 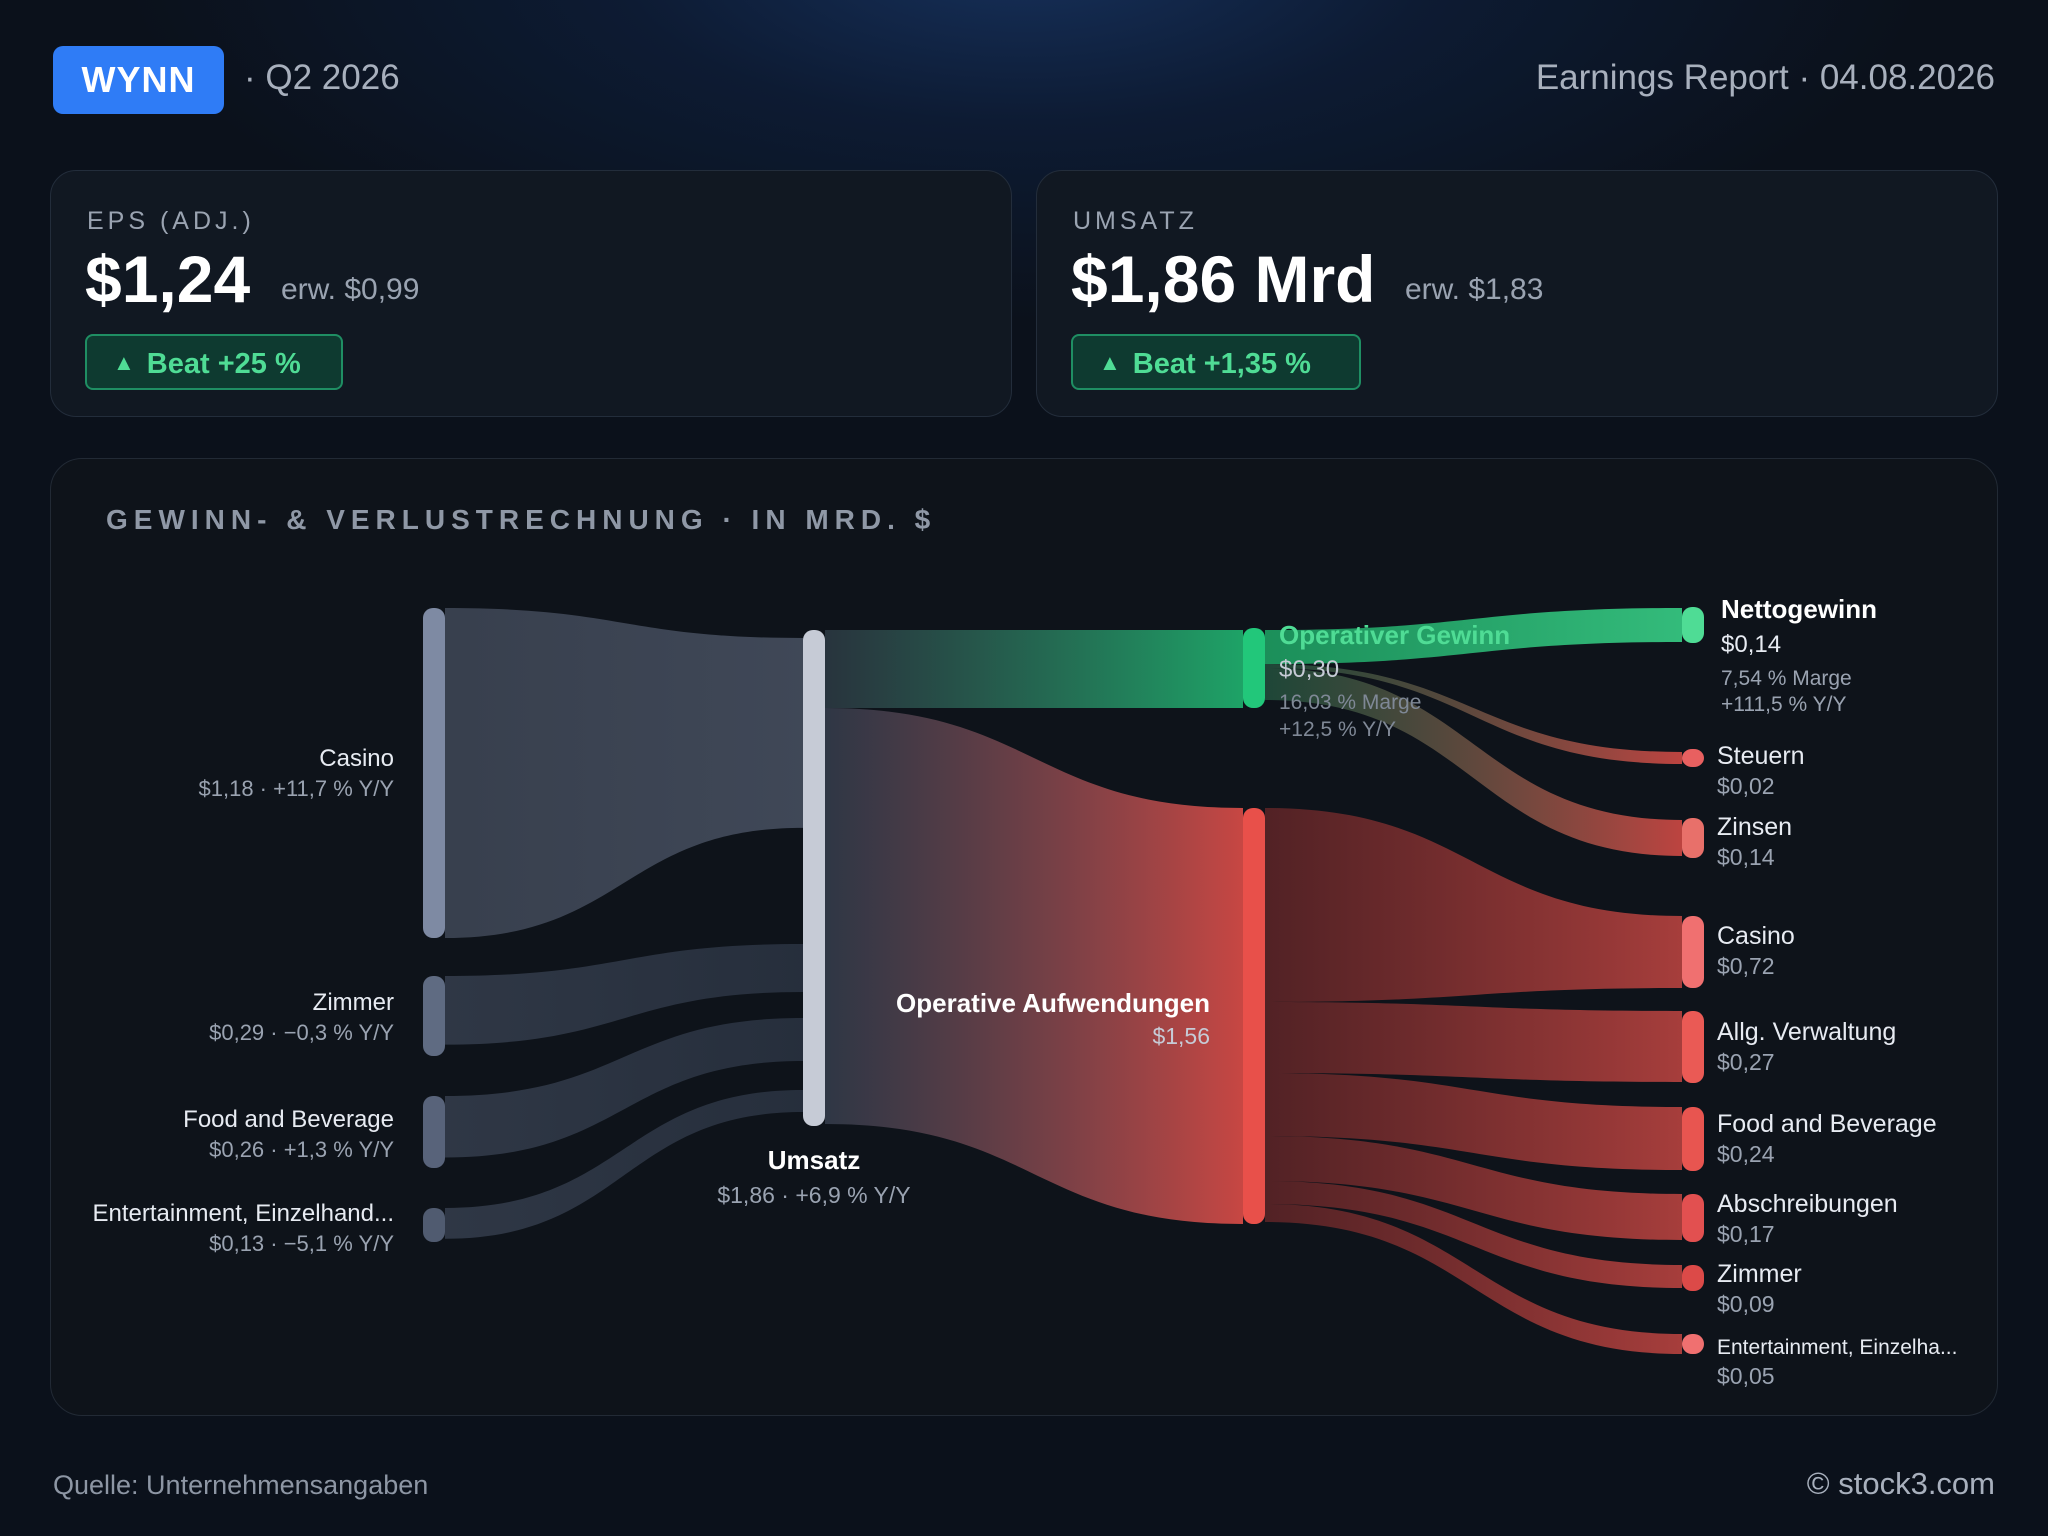 I want to click on label-fb_in: Food and Beverage, so click(x=288, y=1119).